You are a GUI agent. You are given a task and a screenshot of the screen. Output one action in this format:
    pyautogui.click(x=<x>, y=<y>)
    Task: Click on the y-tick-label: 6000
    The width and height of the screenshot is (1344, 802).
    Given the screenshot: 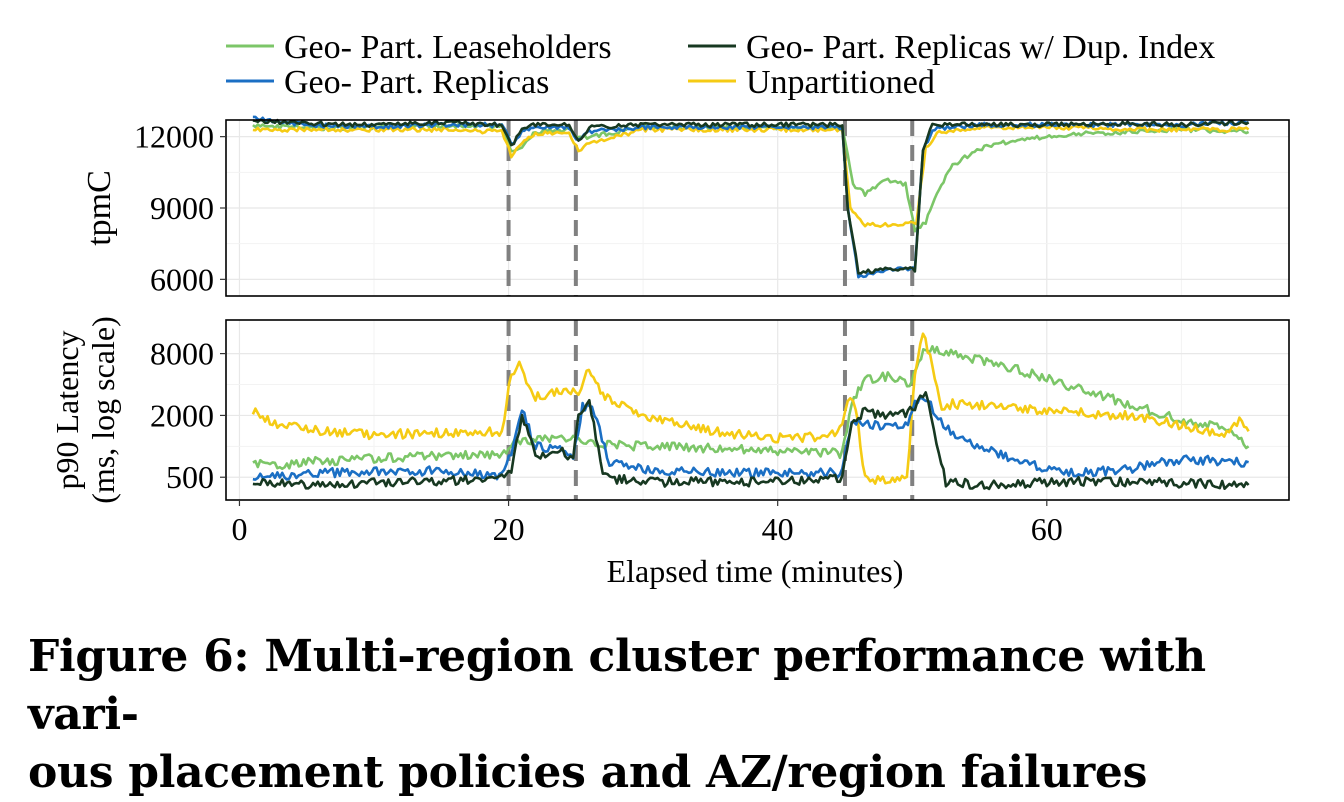 What is the action you would take?
    pyautogui.click(x=182, y=279)
    